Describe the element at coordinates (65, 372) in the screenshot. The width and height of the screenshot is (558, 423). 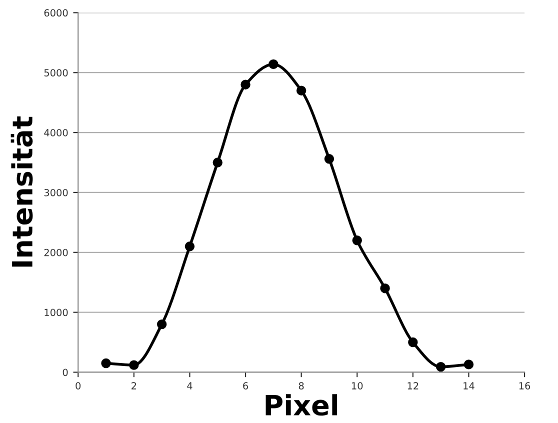
I see `y-tick-label: 0` at that location.